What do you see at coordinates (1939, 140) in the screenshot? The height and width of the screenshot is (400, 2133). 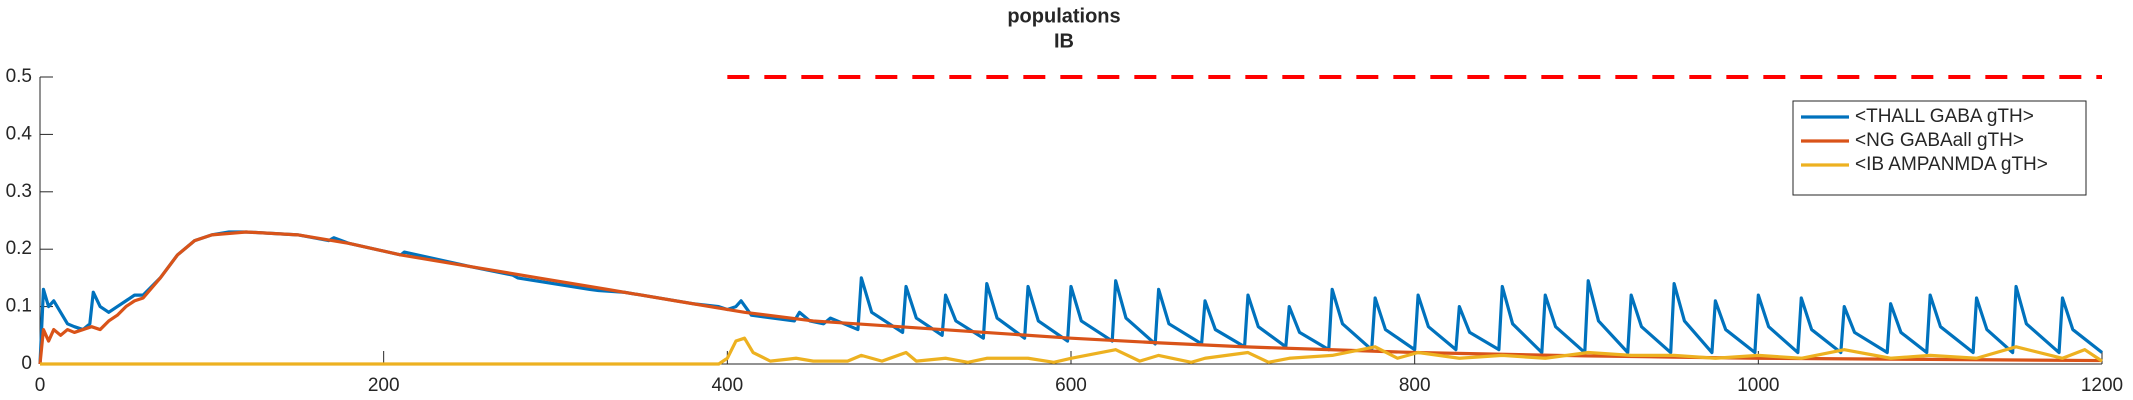 I see `legend-label: <NG GABAall gTH>` at bounding box center [1939, 140].